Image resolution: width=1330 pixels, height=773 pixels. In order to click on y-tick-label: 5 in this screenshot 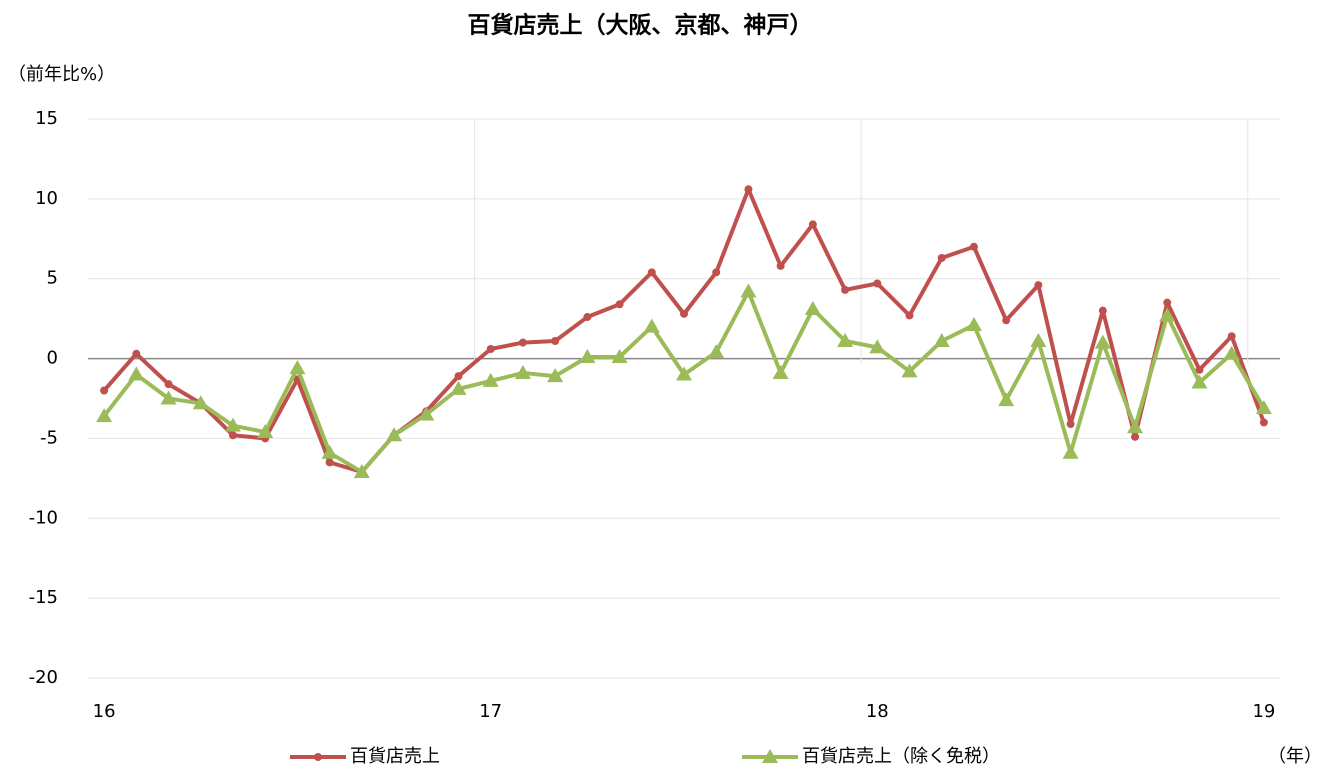, I will do `click(52, 278)`.